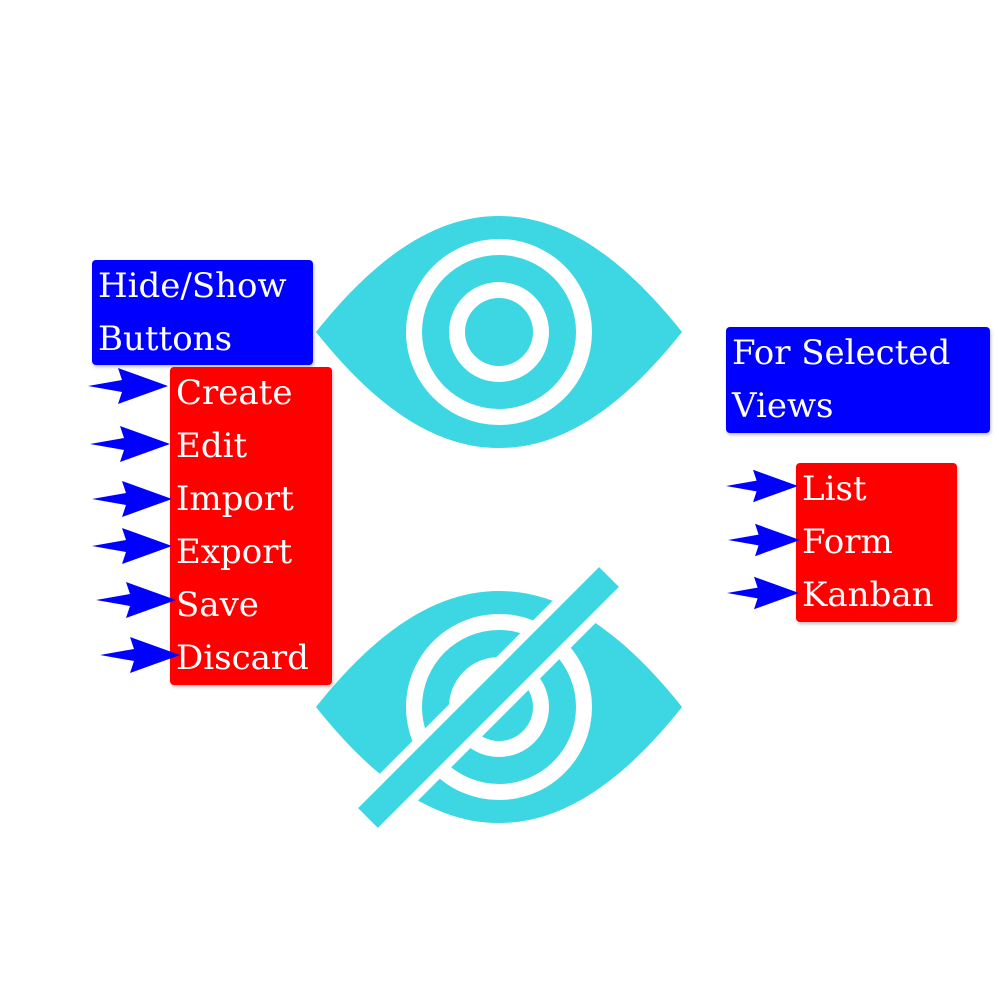 The height and width of the screenshot is (995, 999). I want to click on list-item-export: Export, so click(234, 552).